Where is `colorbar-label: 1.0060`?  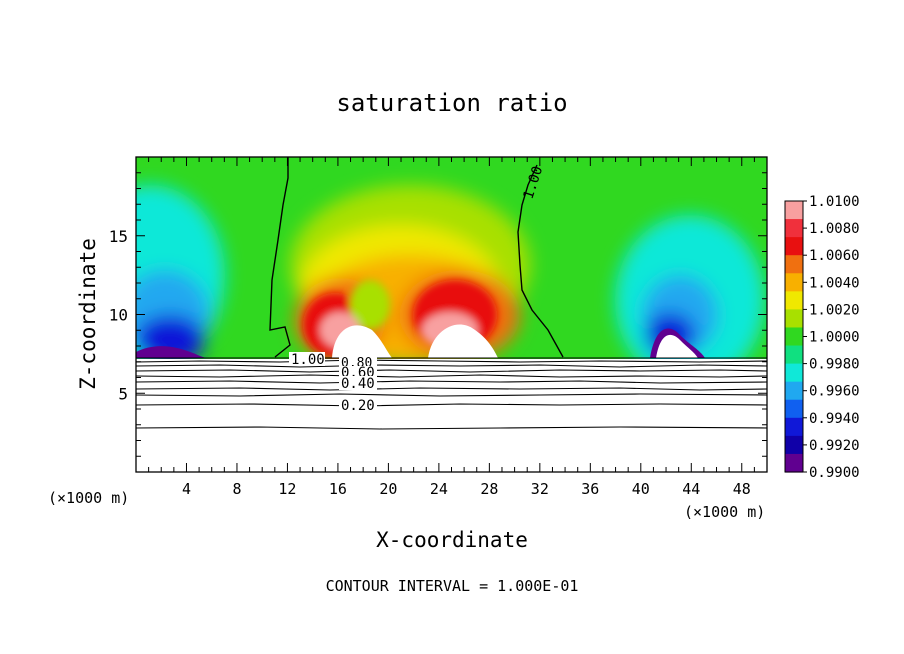 colorbar-label: 1.0060 is located at coordinates (834, 256).